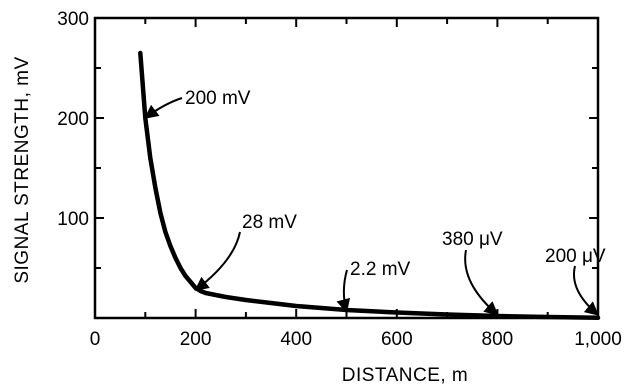 The height and width of the screenshot is (388, 630). Describe the element at coordinates (397, 339) in the screenshot. I see `x-tick-label: 600` at that location.